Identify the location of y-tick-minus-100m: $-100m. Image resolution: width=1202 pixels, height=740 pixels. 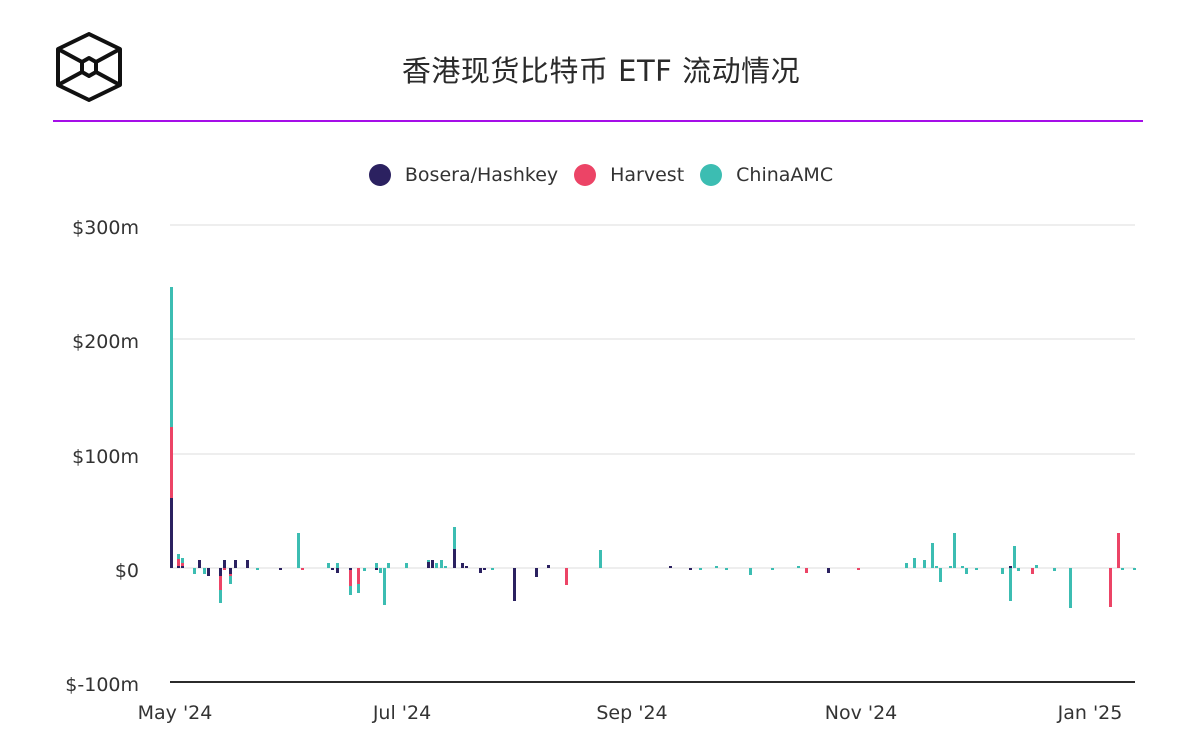
(102, 685).